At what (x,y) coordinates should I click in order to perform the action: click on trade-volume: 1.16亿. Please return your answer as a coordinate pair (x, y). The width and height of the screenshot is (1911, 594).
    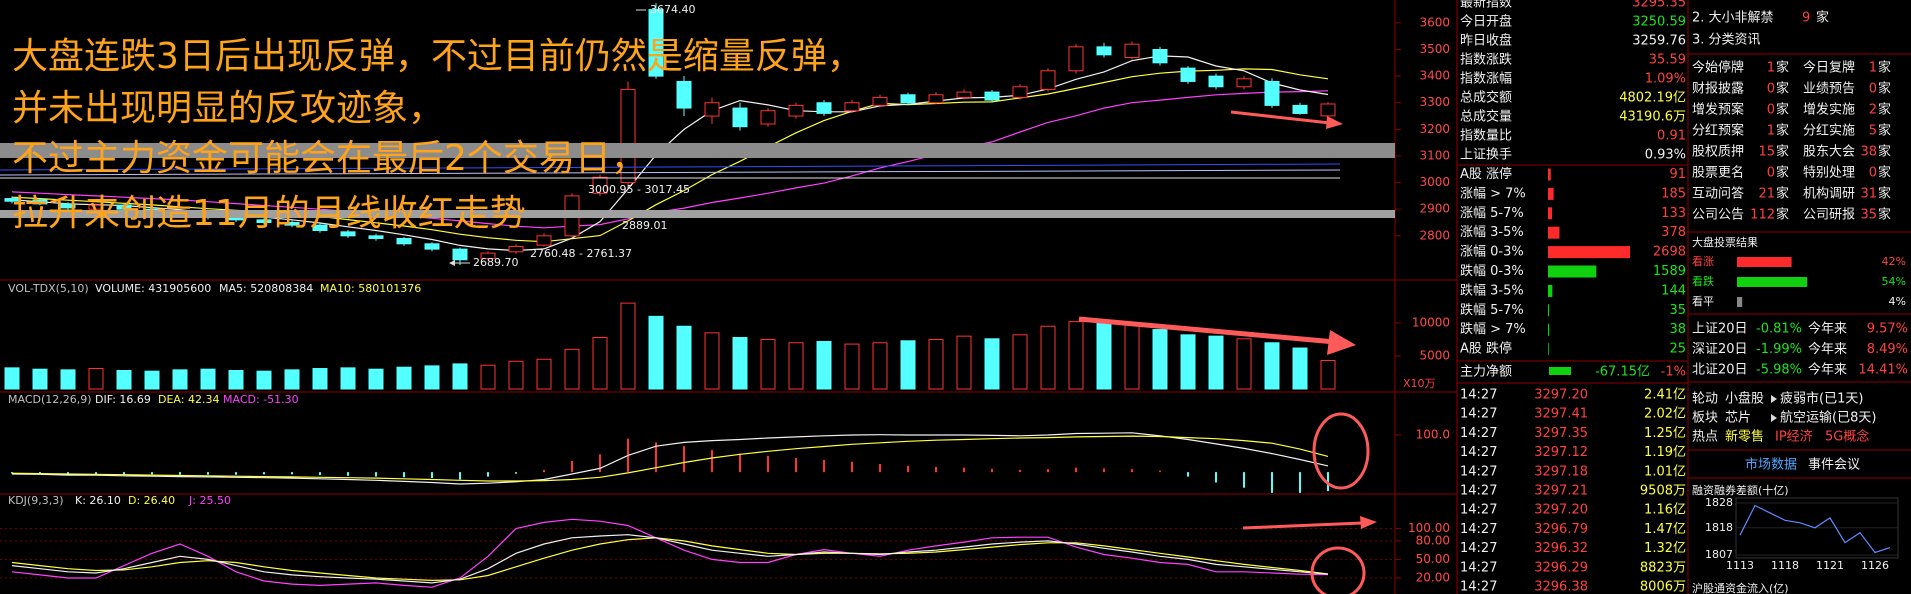
    Looking at the image, I should click on (1665, 510).